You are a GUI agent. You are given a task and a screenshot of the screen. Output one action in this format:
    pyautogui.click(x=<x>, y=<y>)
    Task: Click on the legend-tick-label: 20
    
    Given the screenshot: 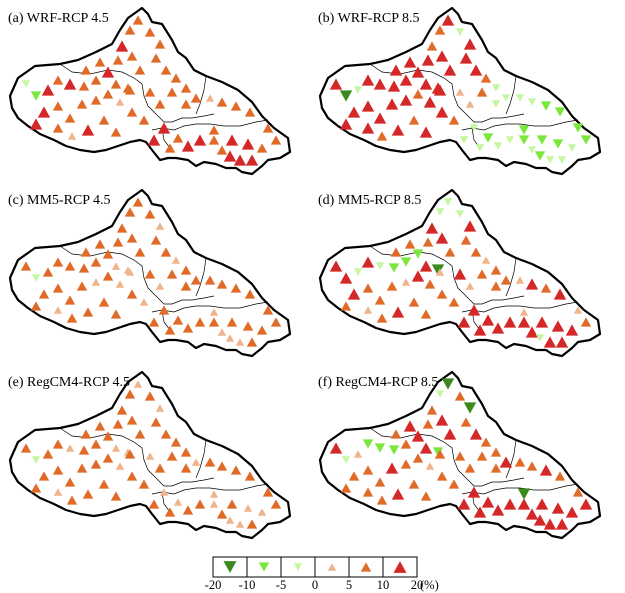 What is the action you would take?
    pyautogui.click(x=417, y=585)
    